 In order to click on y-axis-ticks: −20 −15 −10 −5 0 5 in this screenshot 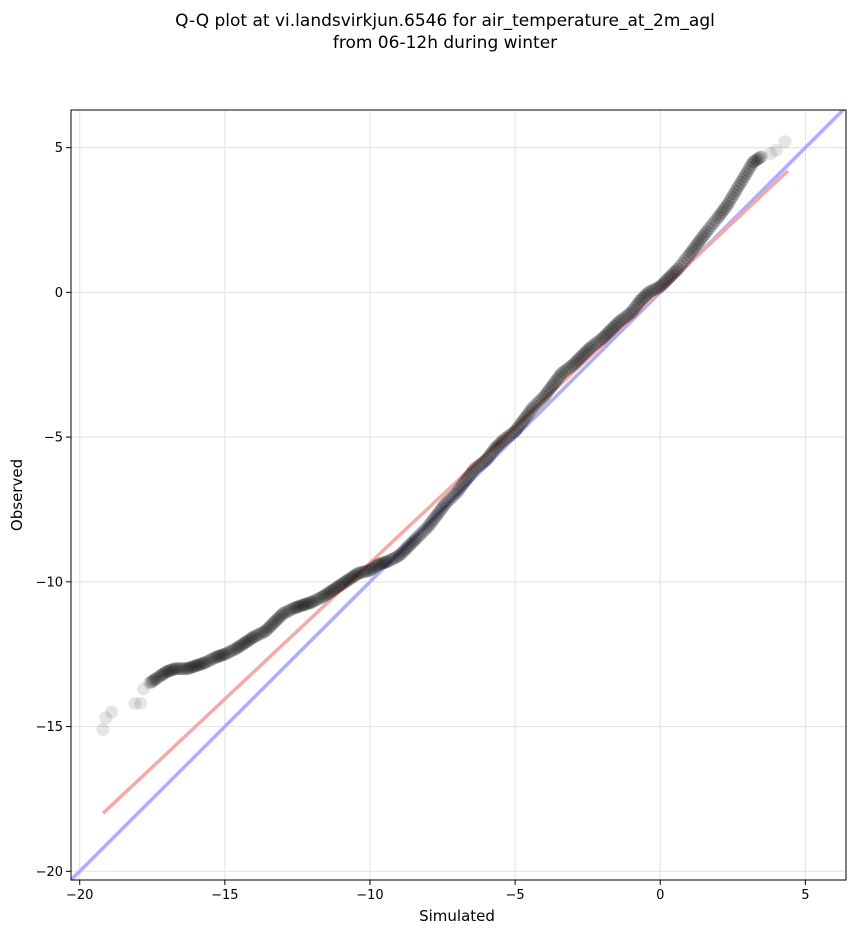, I will do `click(53, 510)`.